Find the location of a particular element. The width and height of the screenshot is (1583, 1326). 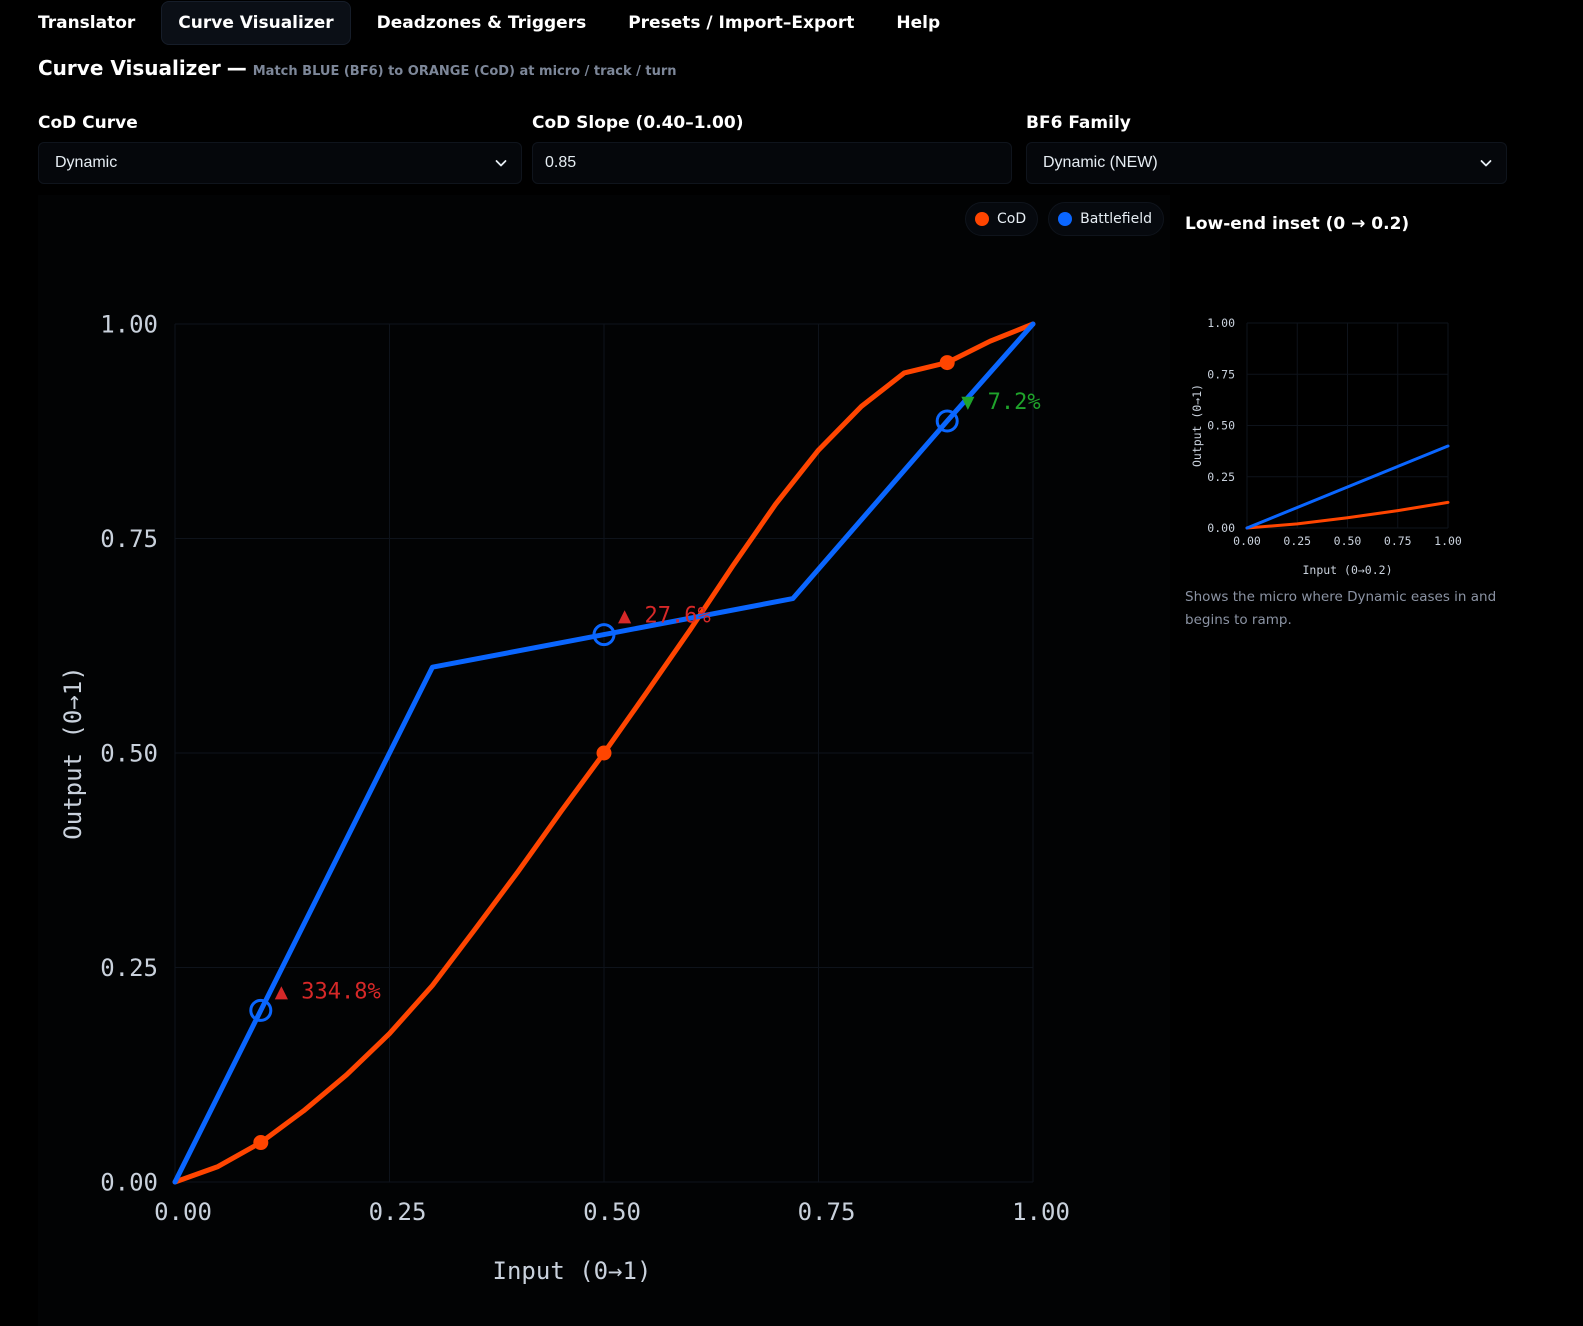

inset-title: Low-end inset (0 → 0.2) is located at coordinates (1297, 224).